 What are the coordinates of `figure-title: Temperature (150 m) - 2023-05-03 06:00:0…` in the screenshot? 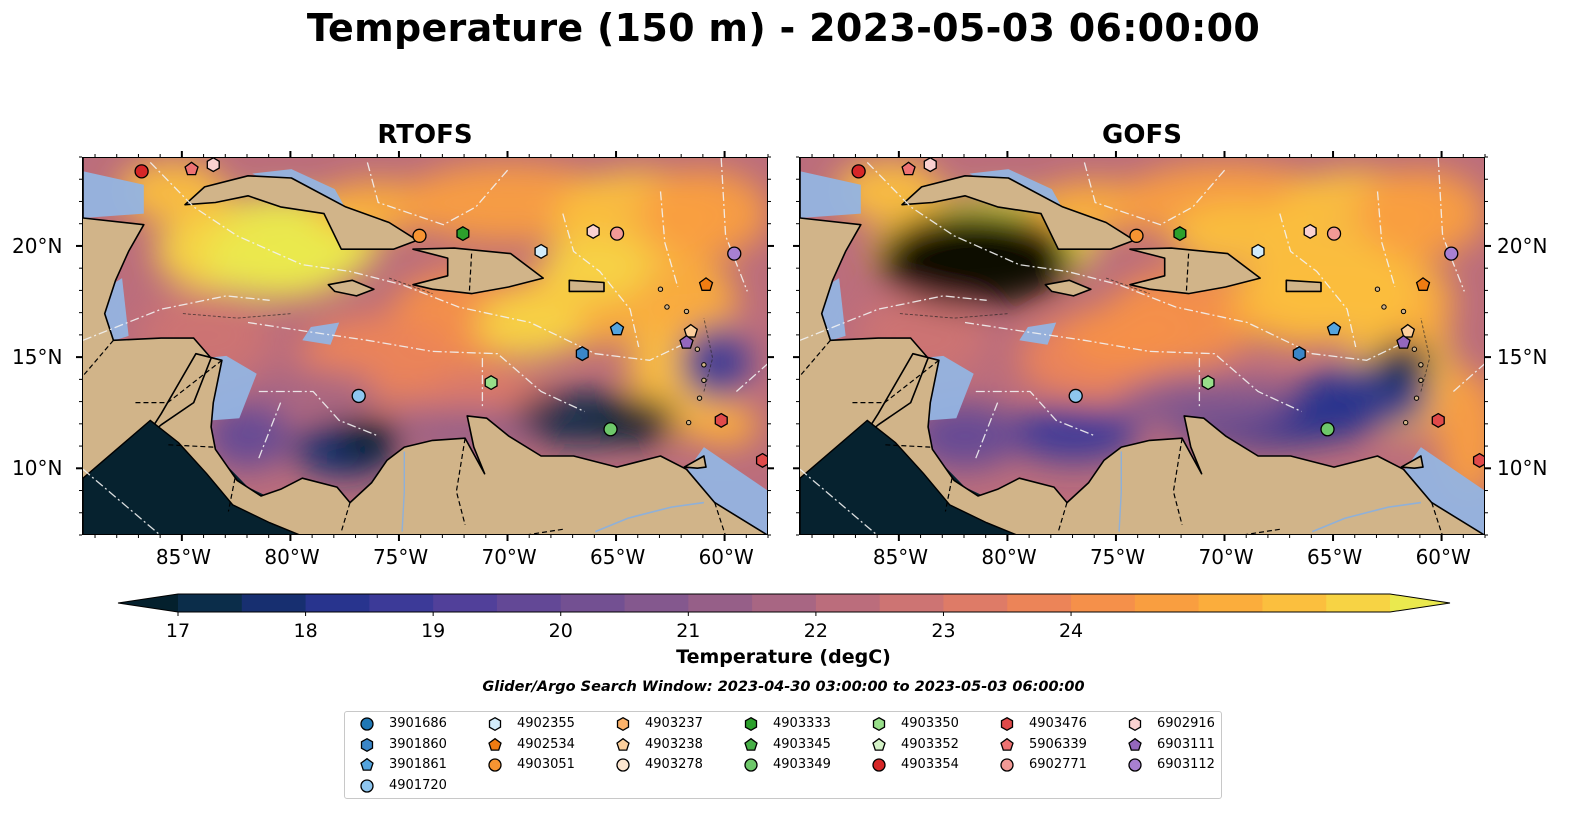 It's located at (783, 28).